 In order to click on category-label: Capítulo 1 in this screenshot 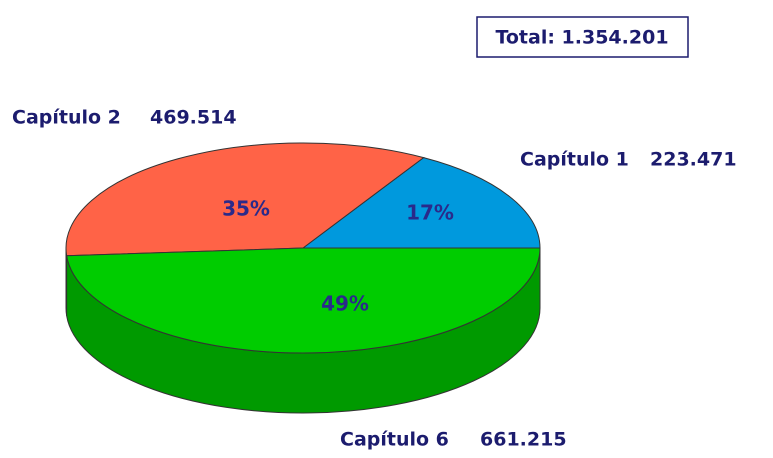, I will do `click(574, 160)`.